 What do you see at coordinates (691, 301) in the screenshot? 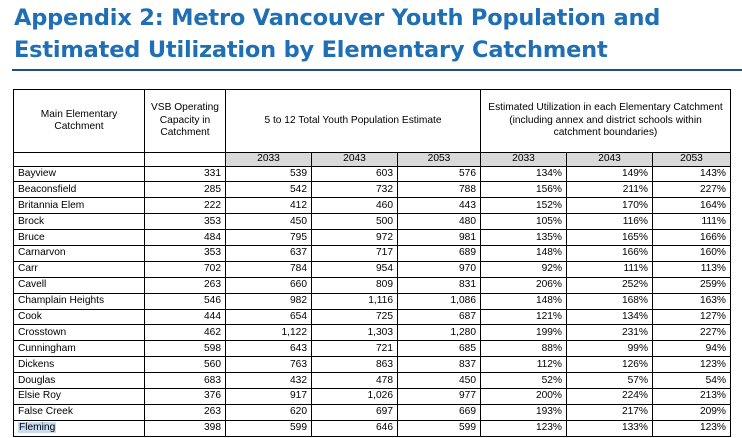
I see `util-2053-cell: 163%` at bounding box center [691, 301].